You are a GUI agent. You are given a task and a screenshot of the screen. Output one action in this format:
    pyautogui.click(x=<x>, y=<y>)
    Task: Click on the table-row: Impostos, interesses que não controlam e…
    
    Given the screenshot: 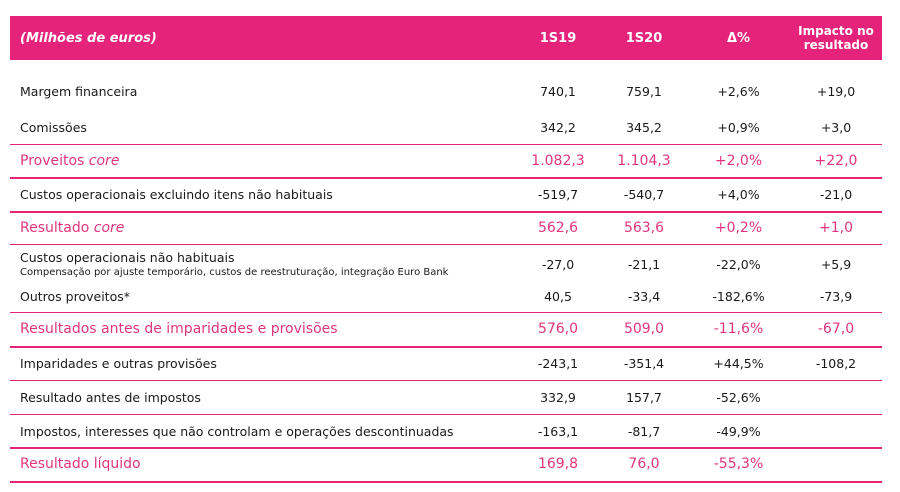 What is the action you would take?
    pyautogui.click(x=446, y=431)
    